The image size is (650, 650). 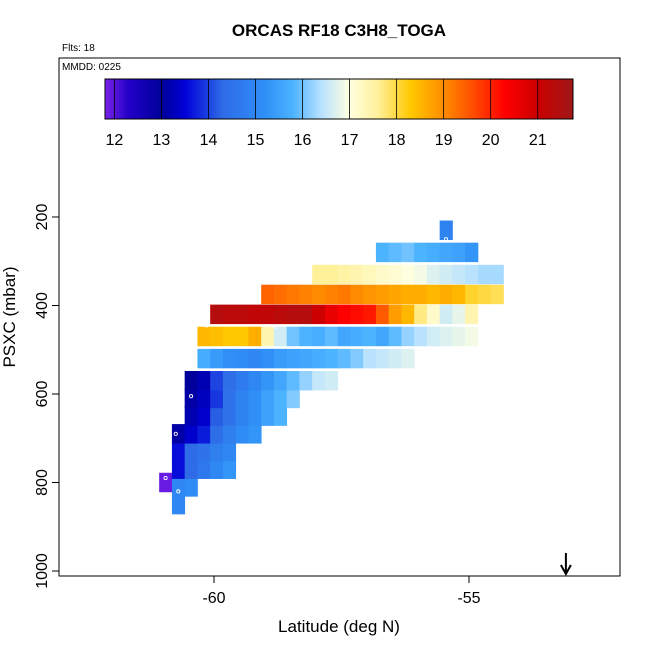 What do you see at coordinates (339, 30) in the screenshot?
I see `chart-title: ORCAS RF18 C3H8_TOGA` at bounding box center [339, 30].